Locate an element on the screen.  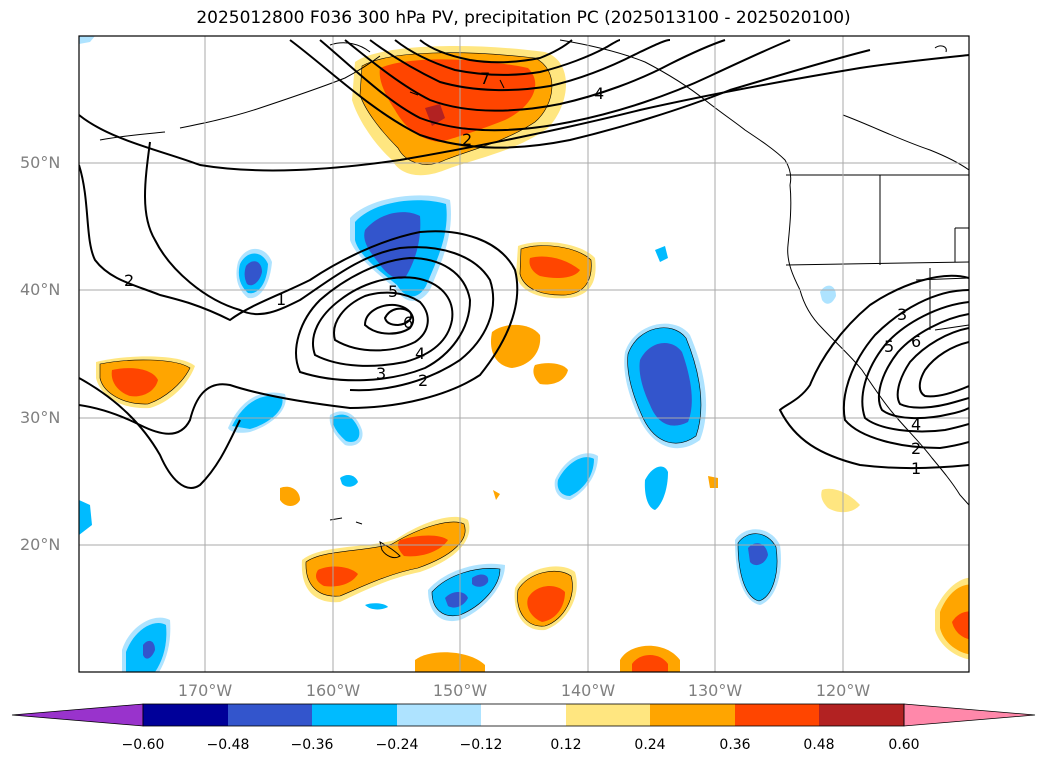
lon-label: 140°W is located at coordinates (588, 690).